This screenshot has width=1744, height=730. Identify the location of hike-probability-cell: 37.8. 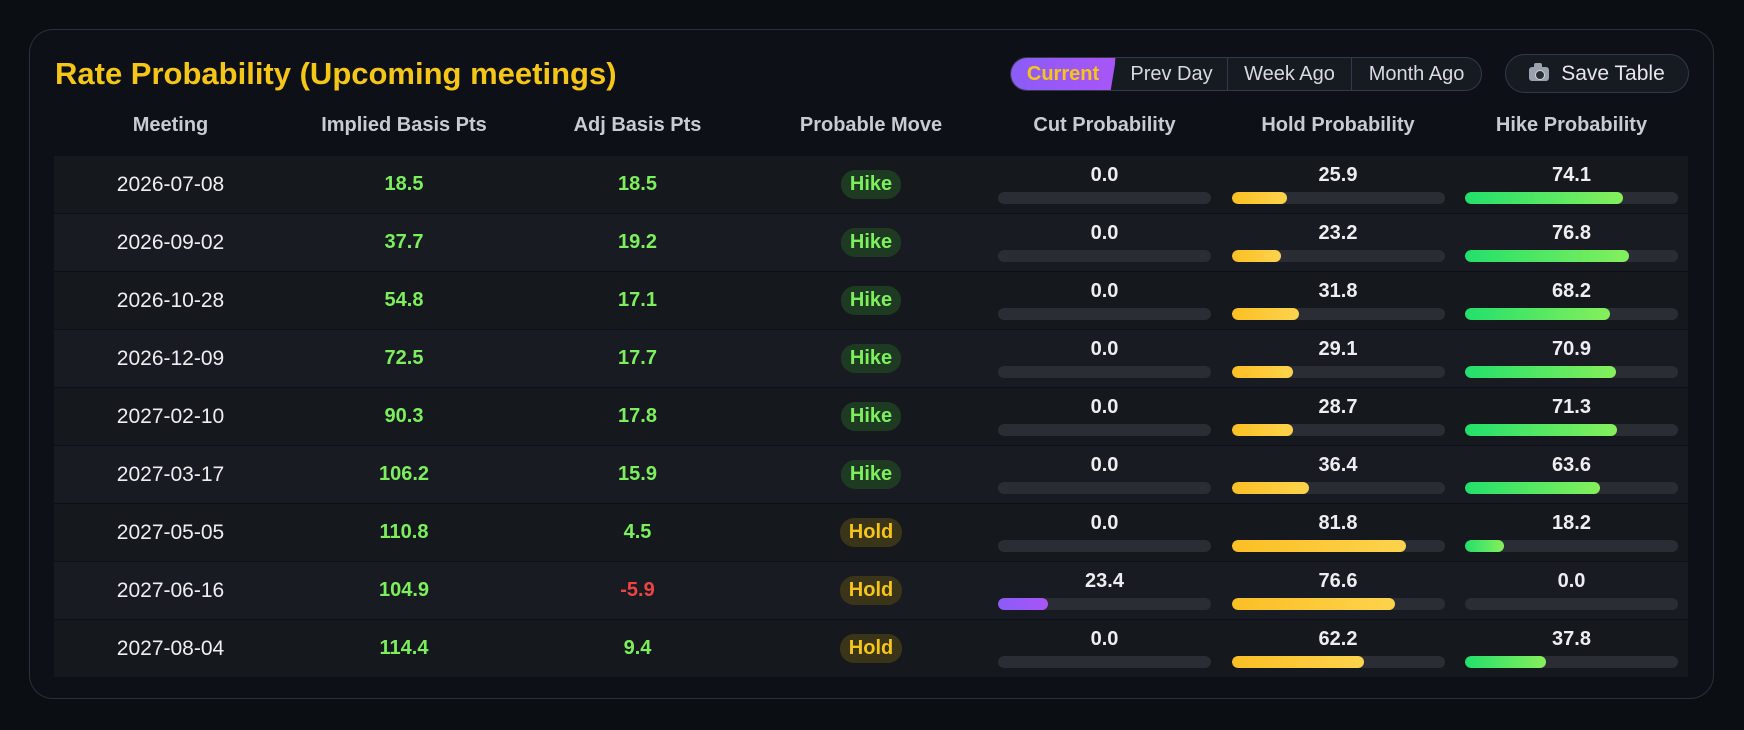
(1571, 648).